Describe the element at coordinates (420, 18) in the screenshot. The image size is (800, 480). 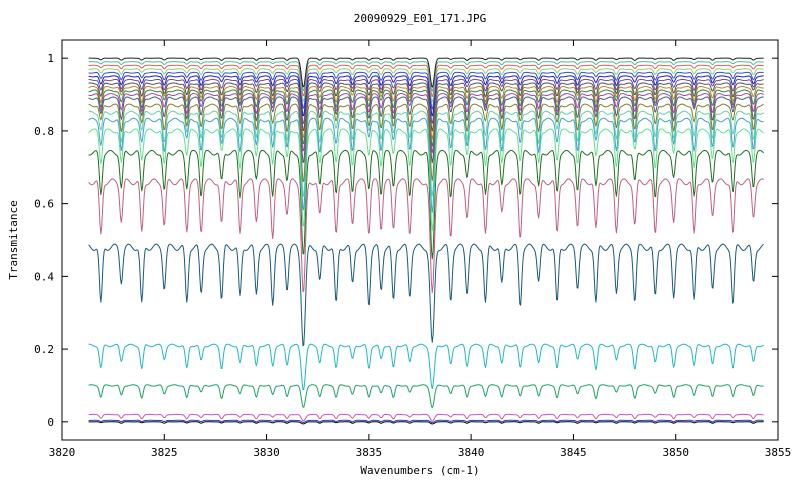
I see `chart-title: 20090929_E01_171.JPG` at that location.